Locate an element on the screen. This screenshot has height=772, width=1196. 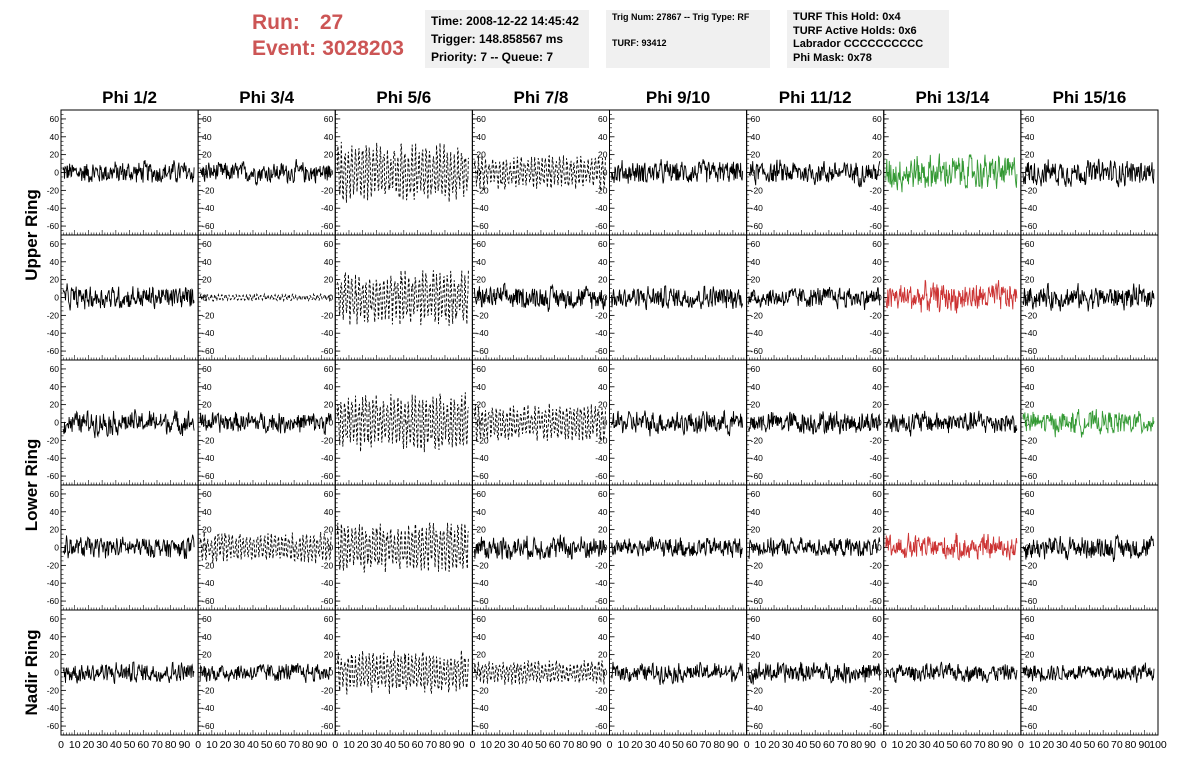
run-label: Run: is located at coordinates (276, 22).